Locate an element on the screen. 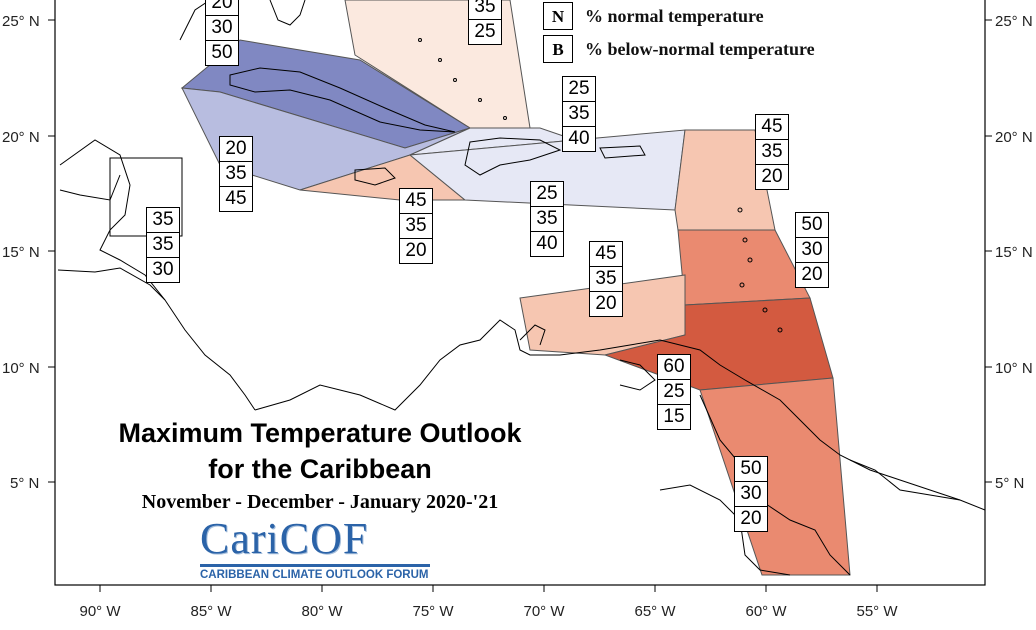  lon-label-75: 75° W is located at coordinates (433, 611).